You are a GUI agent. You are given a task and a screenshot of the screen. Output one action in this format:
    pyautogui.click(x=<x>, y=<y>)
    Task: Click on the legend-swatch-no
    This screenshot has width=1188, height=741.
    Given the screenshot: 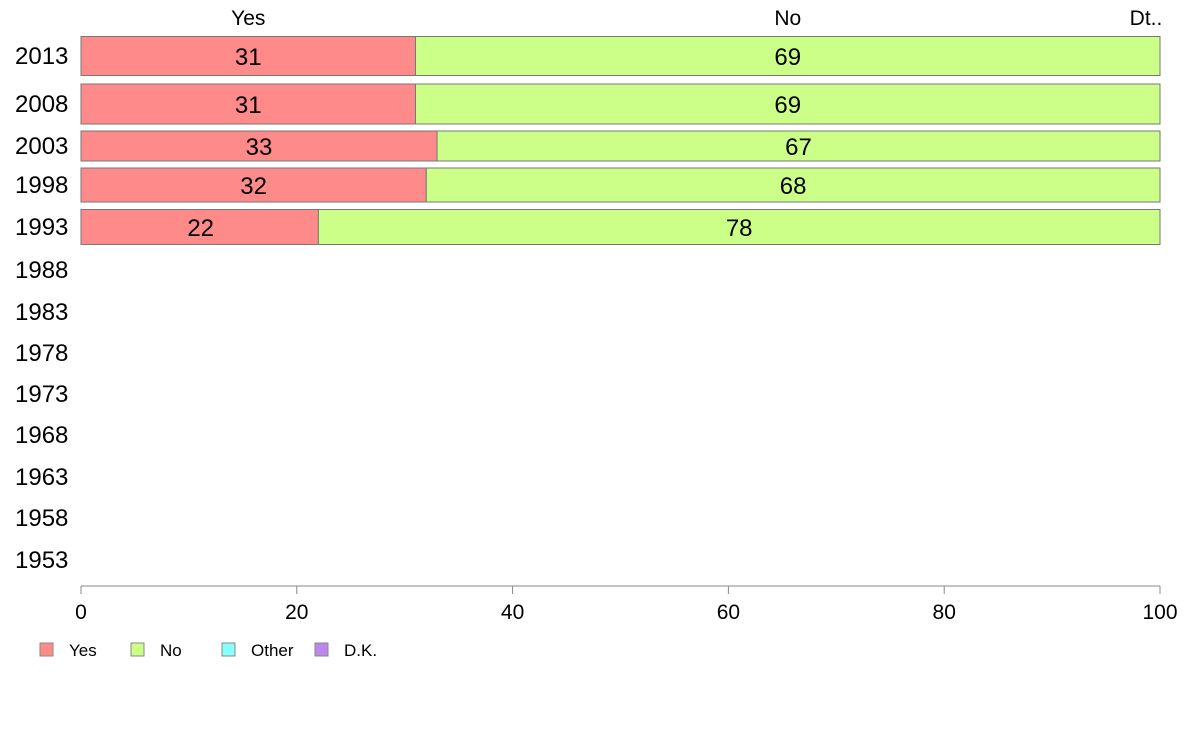 What is the action you would take?
    pyautogui.click(x=137, y=649)
    